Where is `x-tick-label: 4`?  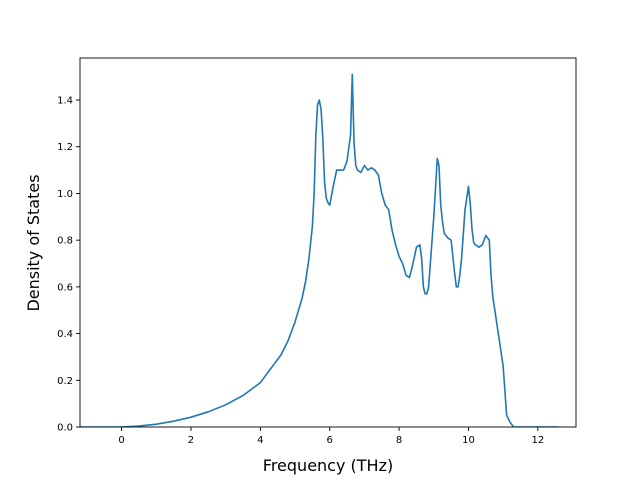
x-tick-label: 4 is located at coordinates (260, 440).